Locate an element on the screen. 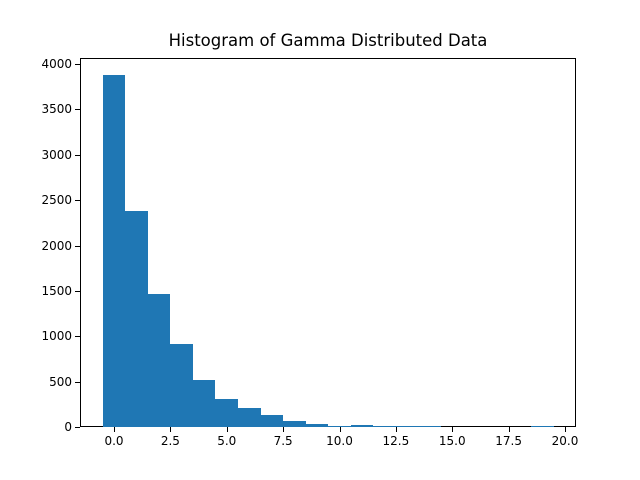 Image resolution: width=640 pixels, height=480 pixels. x-tick-label: 7.5 is located at coordinates (283, 441).